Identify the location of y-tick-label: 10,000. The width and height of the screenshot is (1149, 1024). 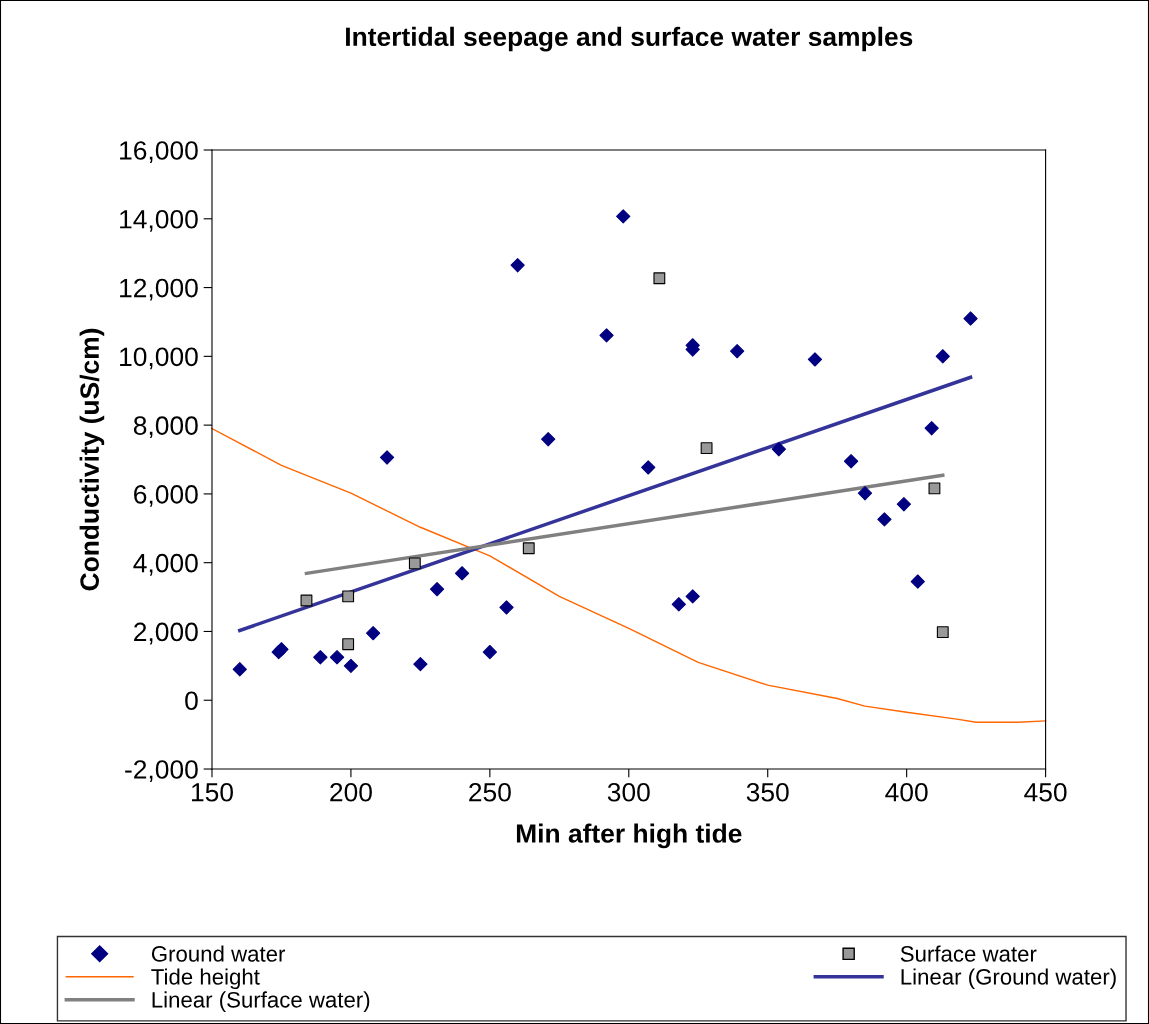
(159, 358).